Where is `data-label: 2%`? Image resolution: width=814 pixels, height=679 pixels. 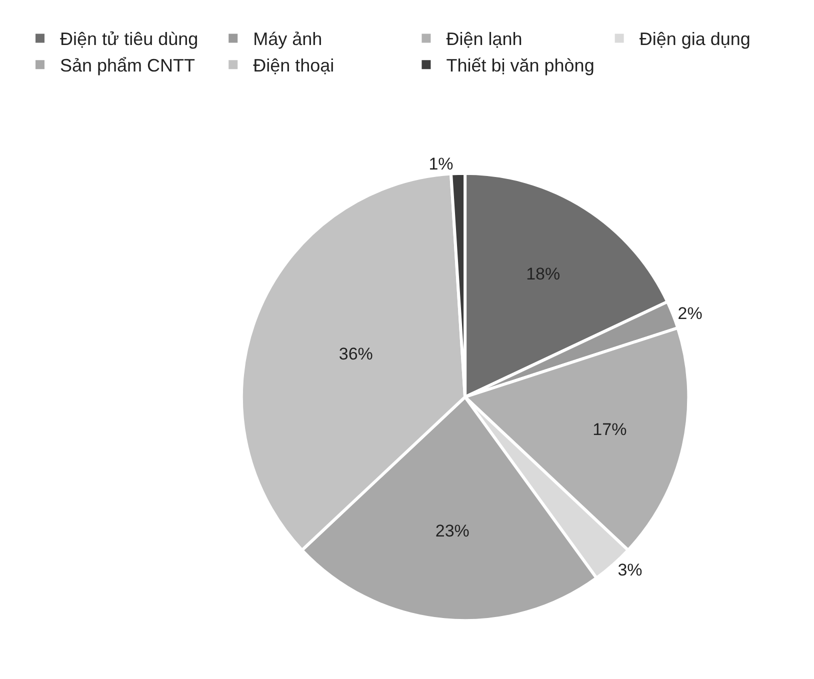
data-label: 2% is located at coordinates (690, 313).